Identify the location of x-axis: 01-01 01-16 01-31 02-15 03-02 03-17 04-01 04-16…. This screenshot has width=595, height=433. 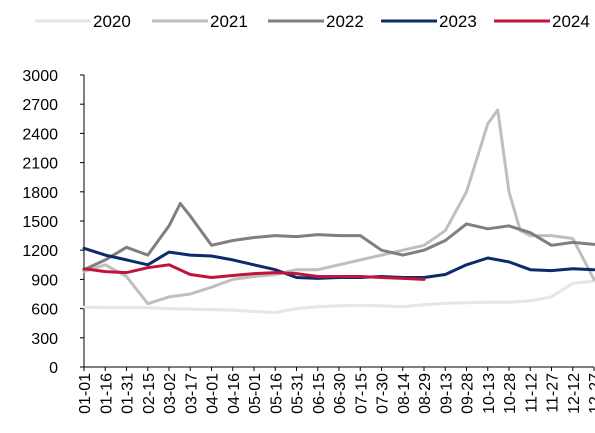
(336, 390).